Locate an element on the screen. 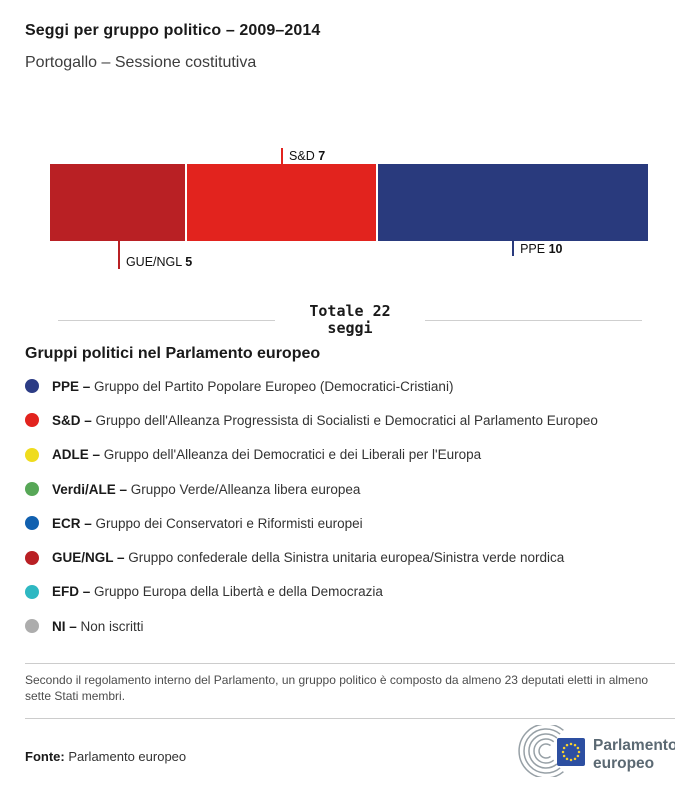 The width and height of the screenshot is (700, 786). total-row: Totale 22 seggi is located at coordinates (350, 320).